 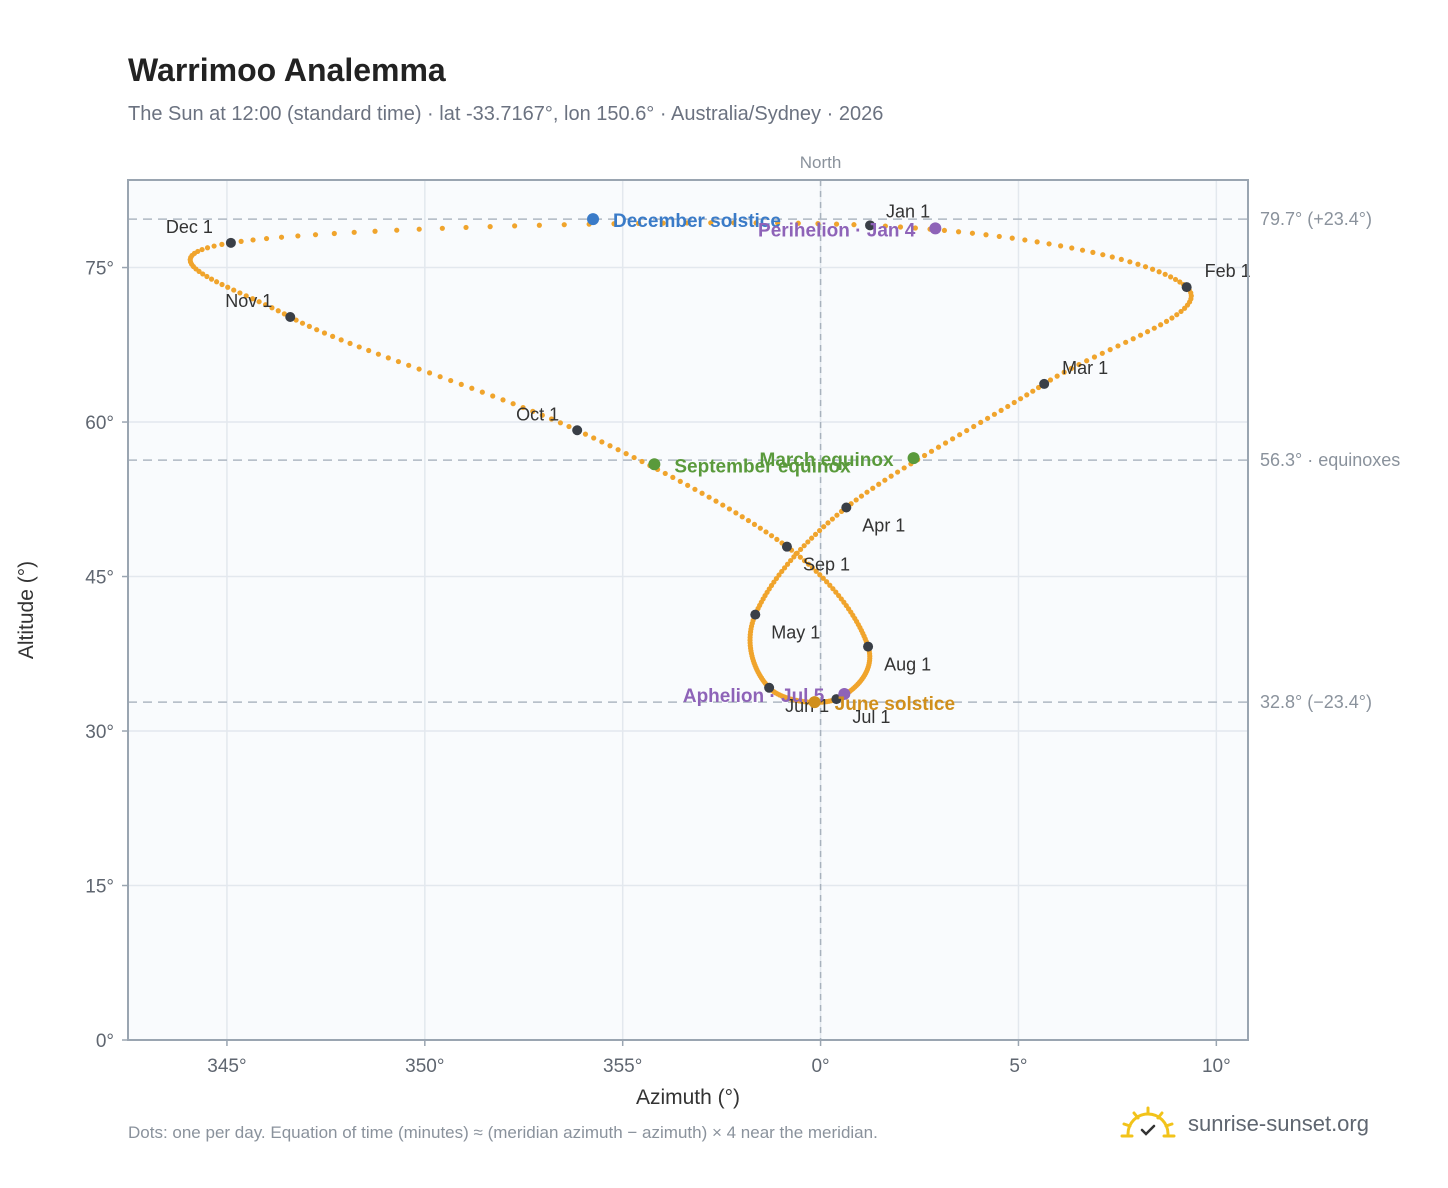 I want to click on reference-line-label: 56.3° · equinoxes, so click(x=1330, y=460).